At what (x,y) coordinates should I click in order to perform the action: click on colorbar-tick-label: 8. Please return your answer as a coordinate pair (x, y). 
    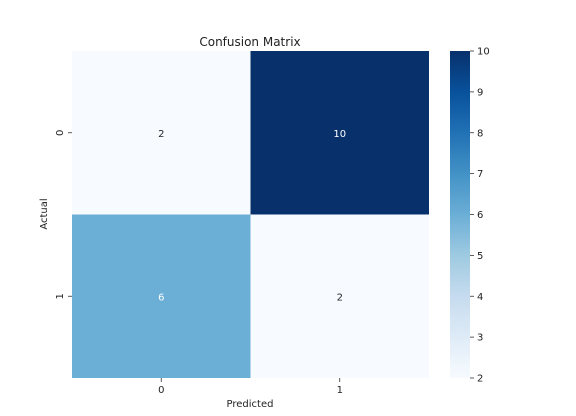
    Looking at the image, I should click on (480, 133).